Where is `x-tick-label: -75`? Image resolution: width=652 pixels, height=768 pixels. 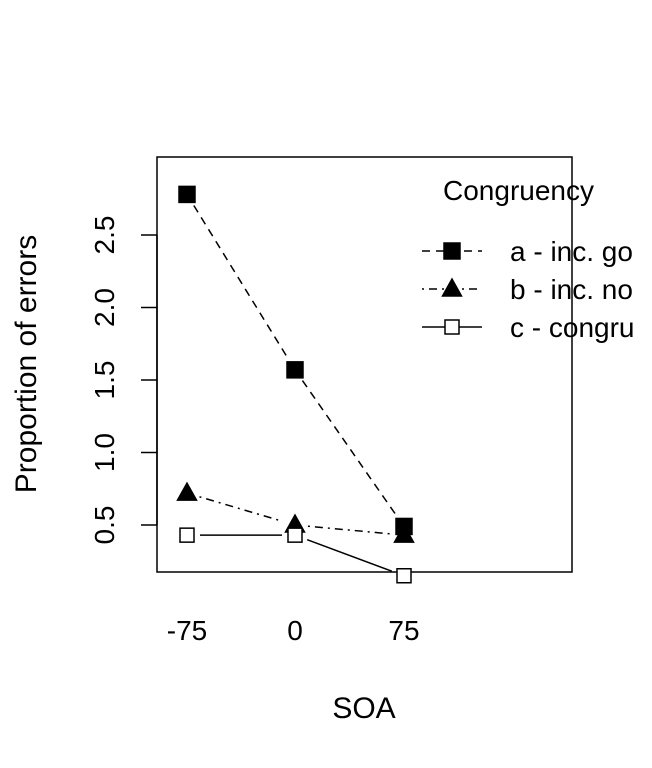
x-tick-label: -75 is located at coordinates (187, 630).